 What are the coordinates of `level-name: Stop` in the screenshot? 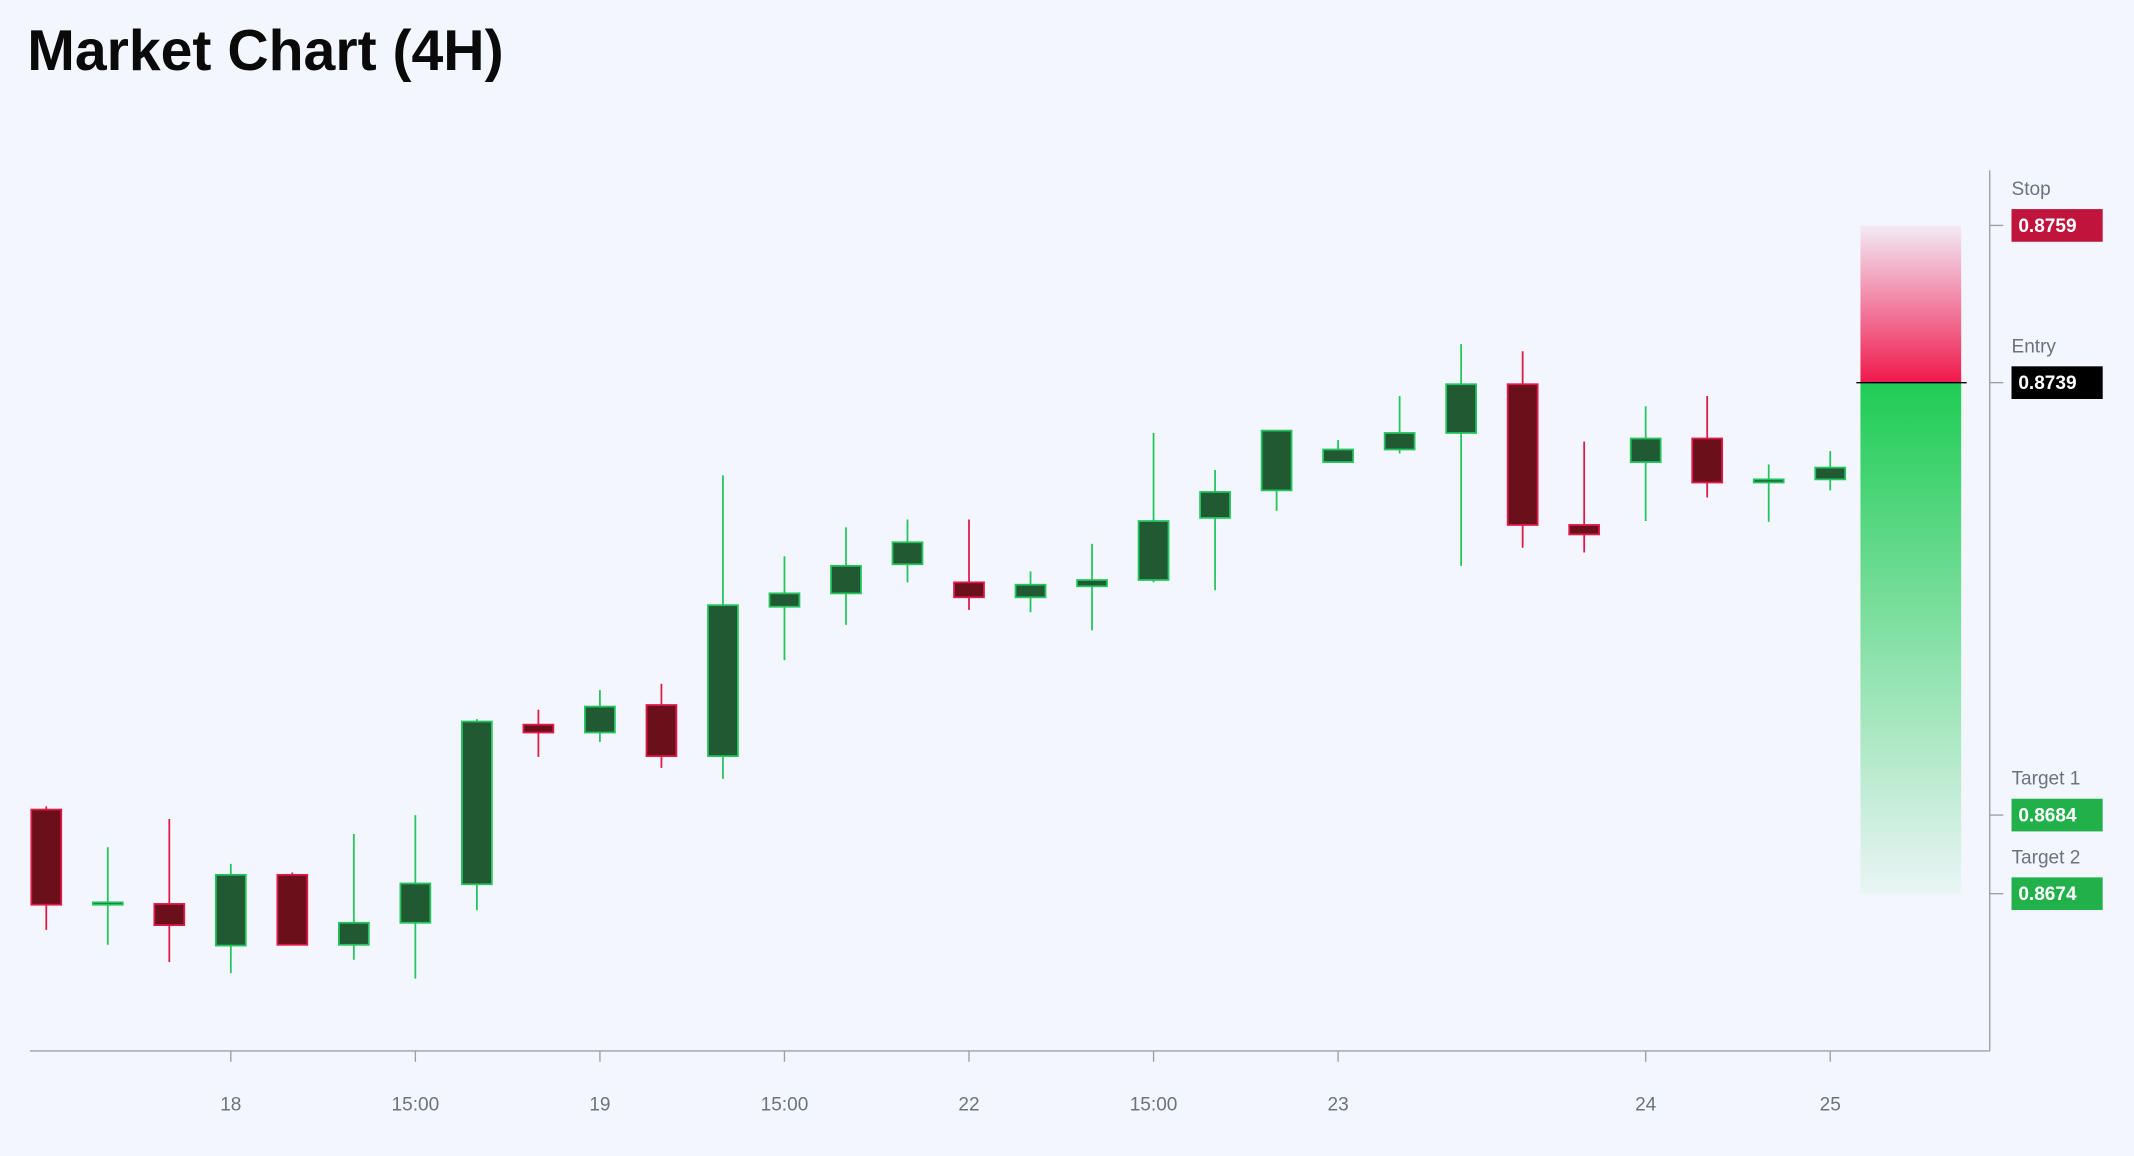 It's located at (2031, 189).